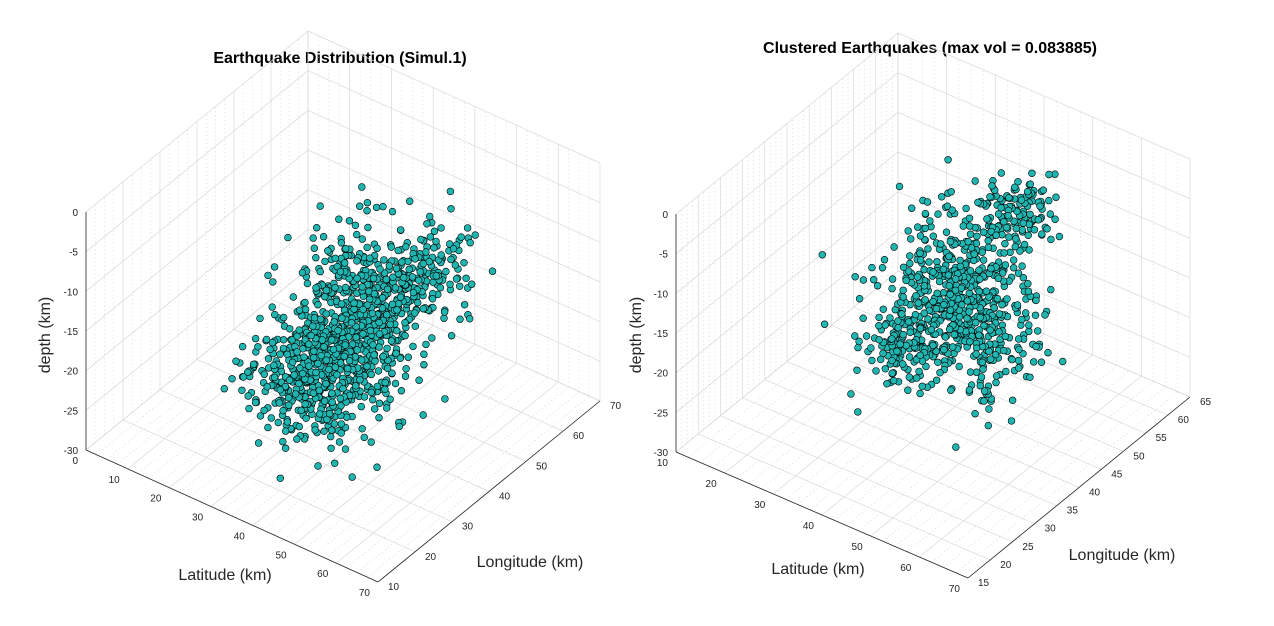  I want to click on y-tick-label: 20, so click(431, 557).